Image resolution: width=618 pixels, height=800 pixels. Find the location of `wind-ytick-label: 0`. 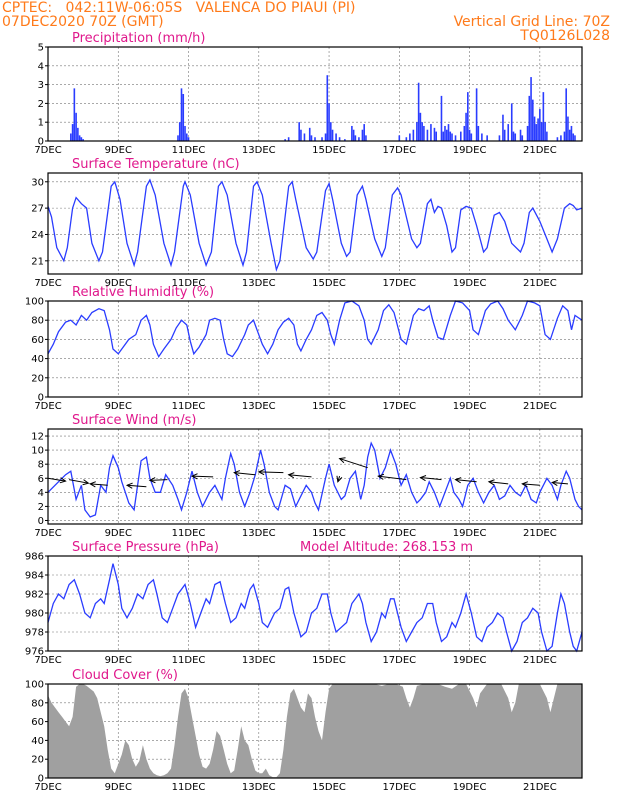

wind-ytick-label: 0 is located at coordinates (41, 521).